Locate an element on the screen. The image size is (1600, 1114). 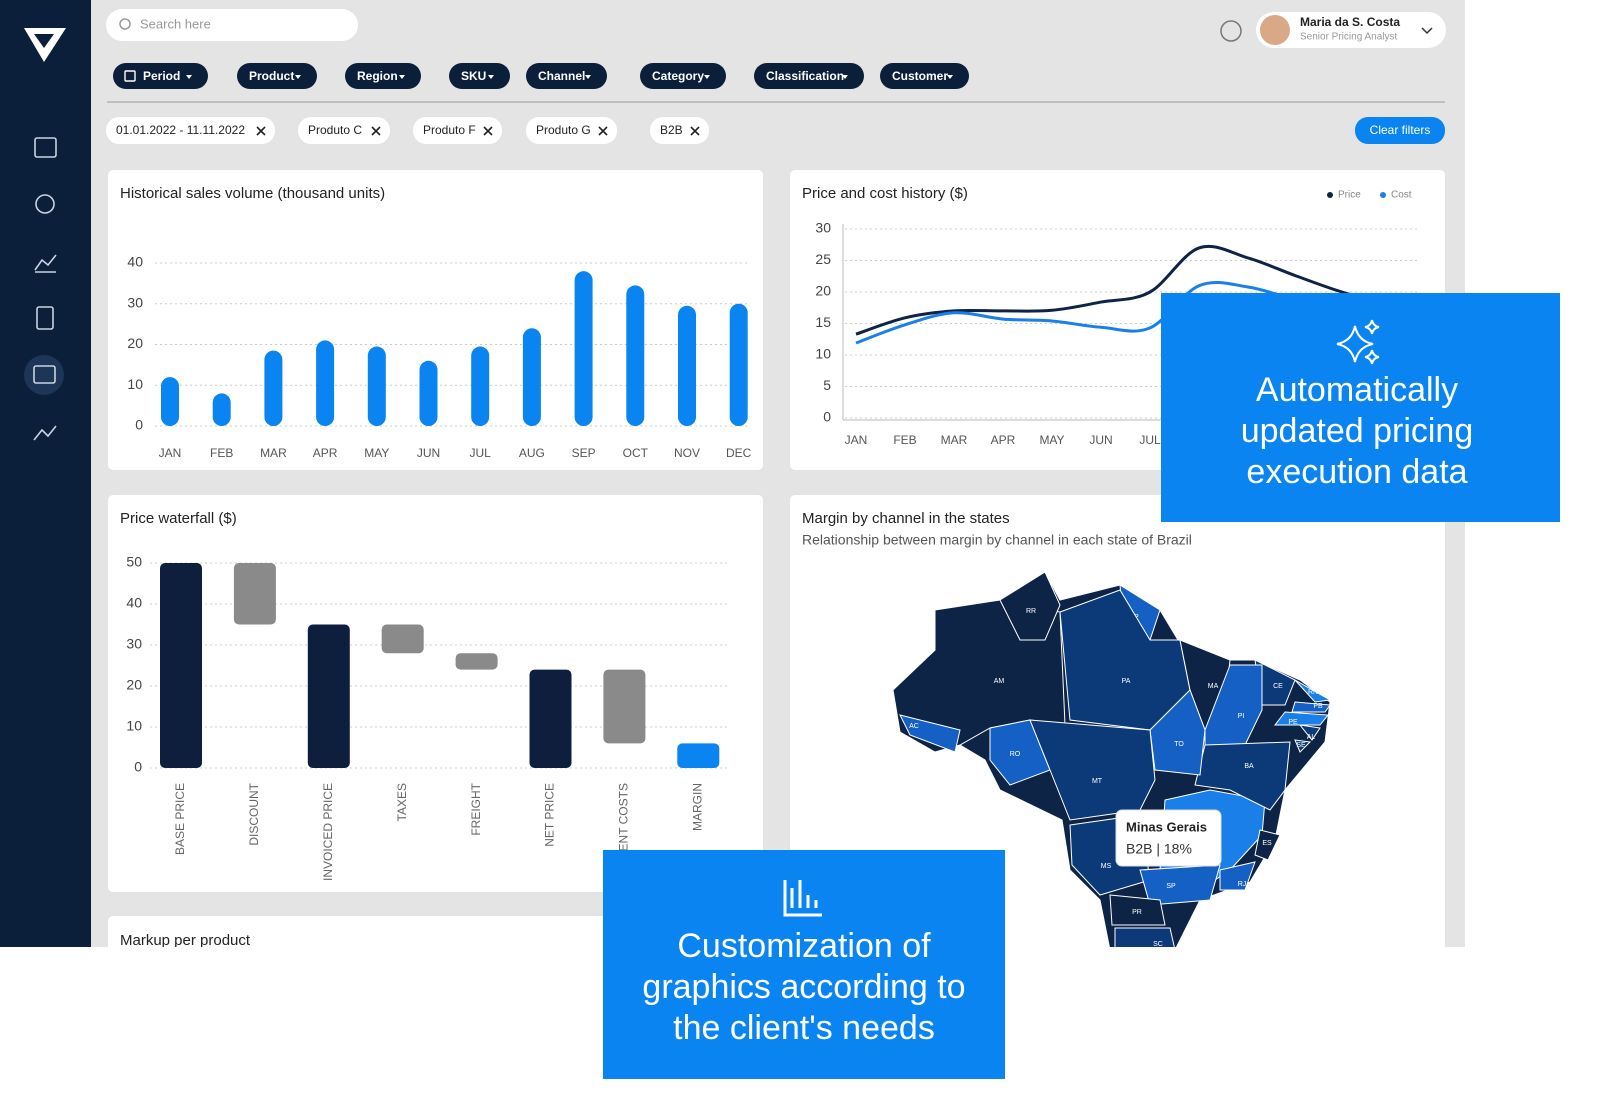
user-chip is located at coordinates (1351, 30).